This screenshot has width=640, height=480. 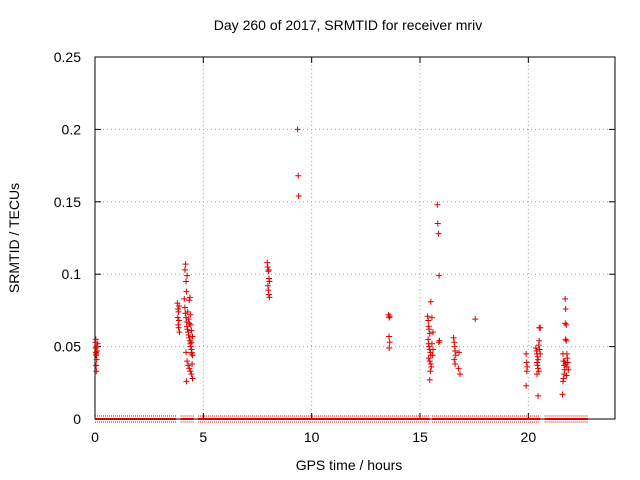 I want to click on x-tick-label: 0, so click(x=95, y=437).